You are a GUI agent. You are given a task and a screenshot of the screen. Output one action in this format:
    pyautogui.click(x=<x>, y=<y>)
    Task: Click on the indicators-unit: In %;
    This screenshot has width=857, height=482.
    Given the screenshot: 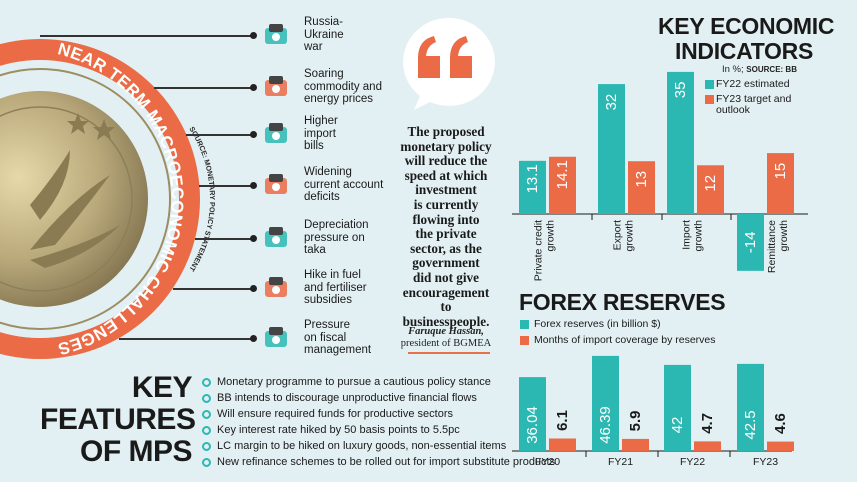 What is the action you would take?
    pyautogui.click(x=733, y=69)
    